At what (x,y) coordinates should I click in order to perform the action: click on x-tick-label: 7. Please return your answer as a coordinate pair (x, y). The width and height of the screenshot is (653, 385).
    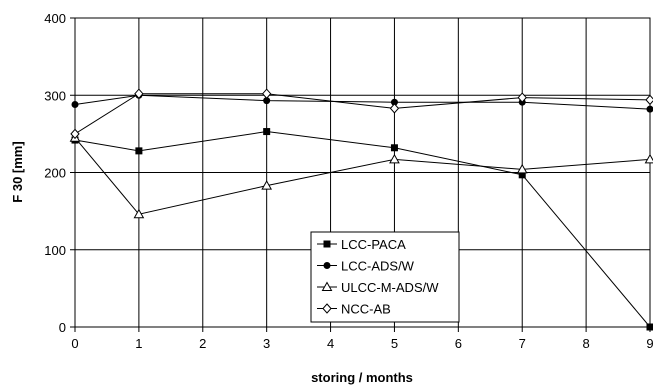
    Looking at the image, I should click on (522, 343).